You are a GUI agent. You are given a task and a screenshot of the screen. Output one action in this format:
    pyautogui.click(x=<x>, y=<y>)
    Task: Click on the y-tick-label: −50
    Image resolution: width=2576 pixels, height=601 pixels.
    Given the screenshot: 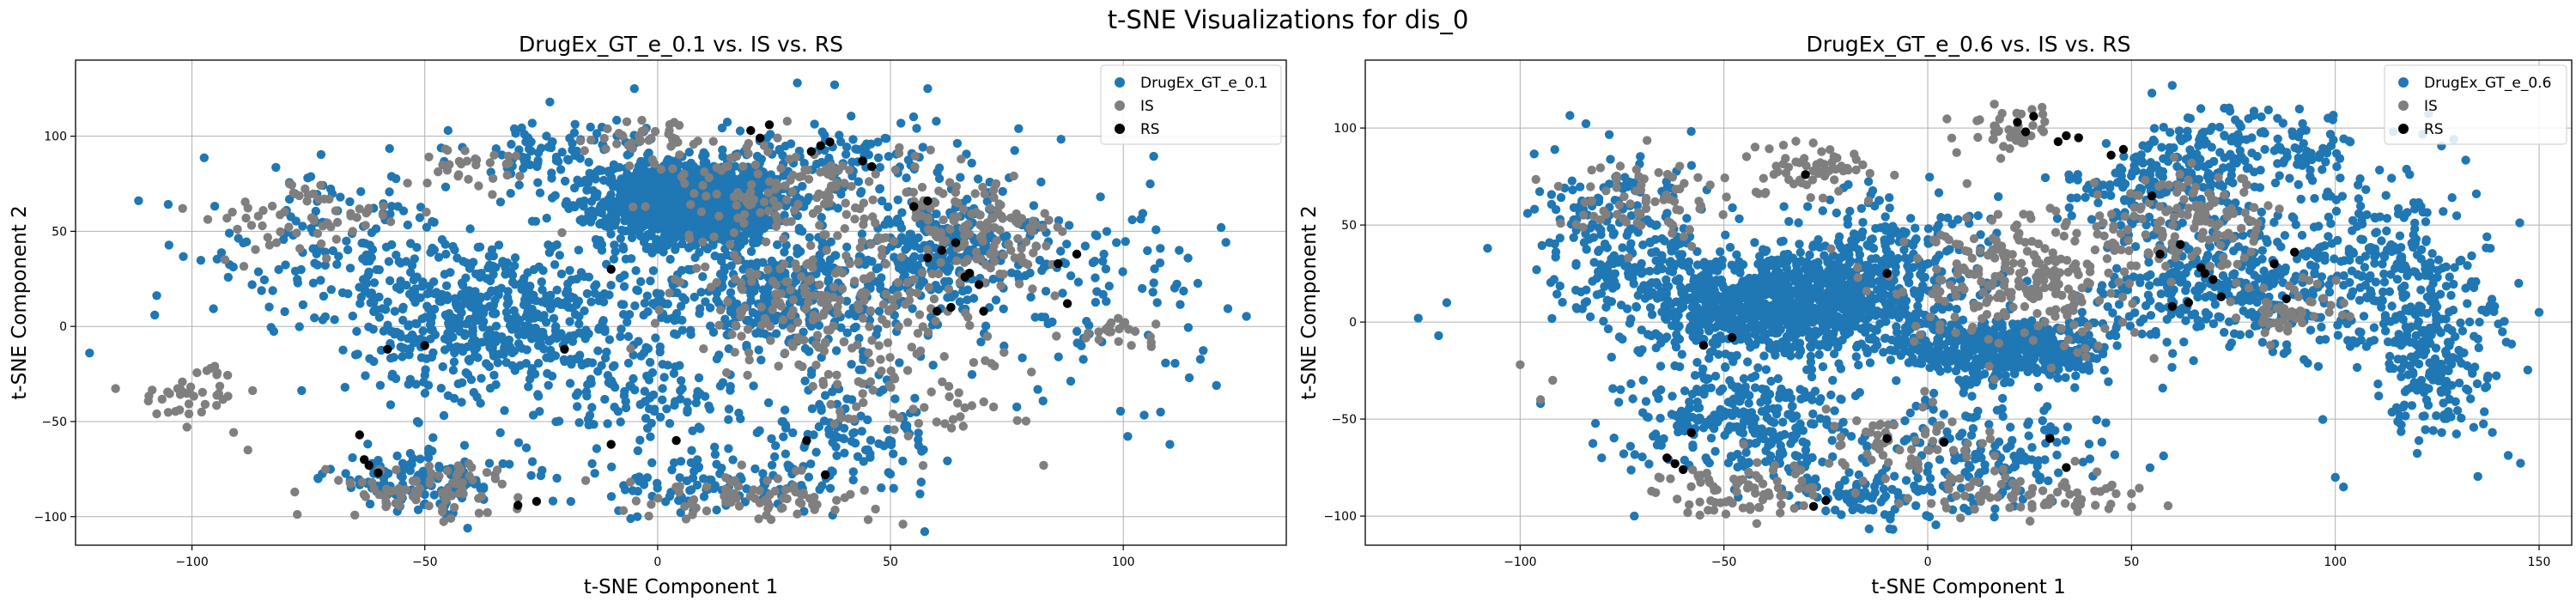 What is the action you would take?
    pyautogui.click(x=54, y=422)
    